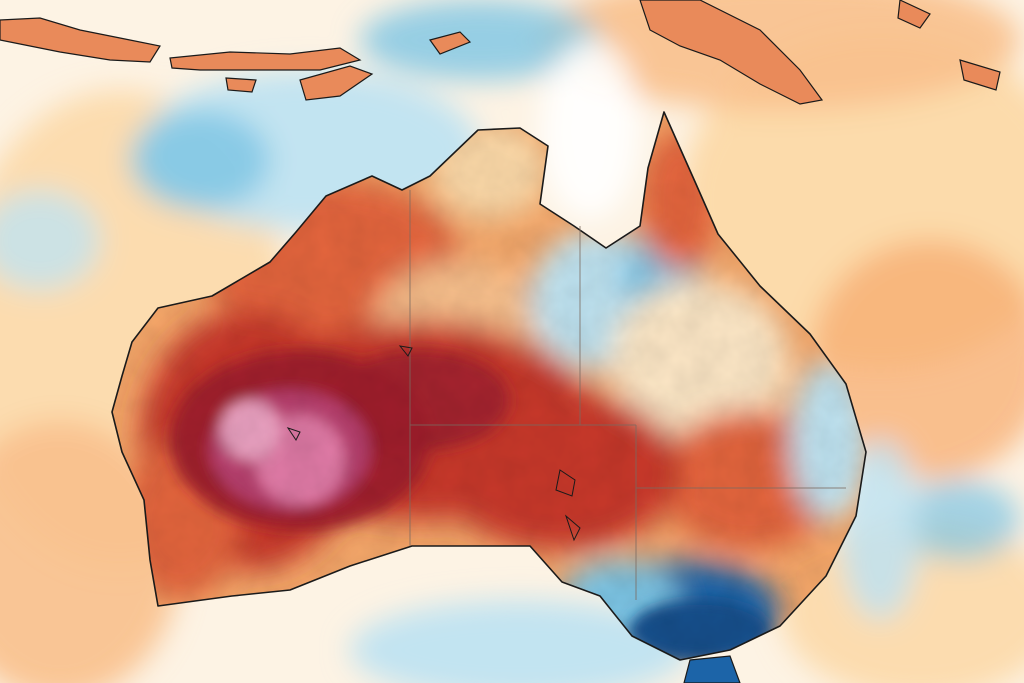 This screenshot has width=1024, height=683. What do you see at coordinates (433, 443) in the screenshot?
I see `inland-lakes` at bounding box center [433, 443].